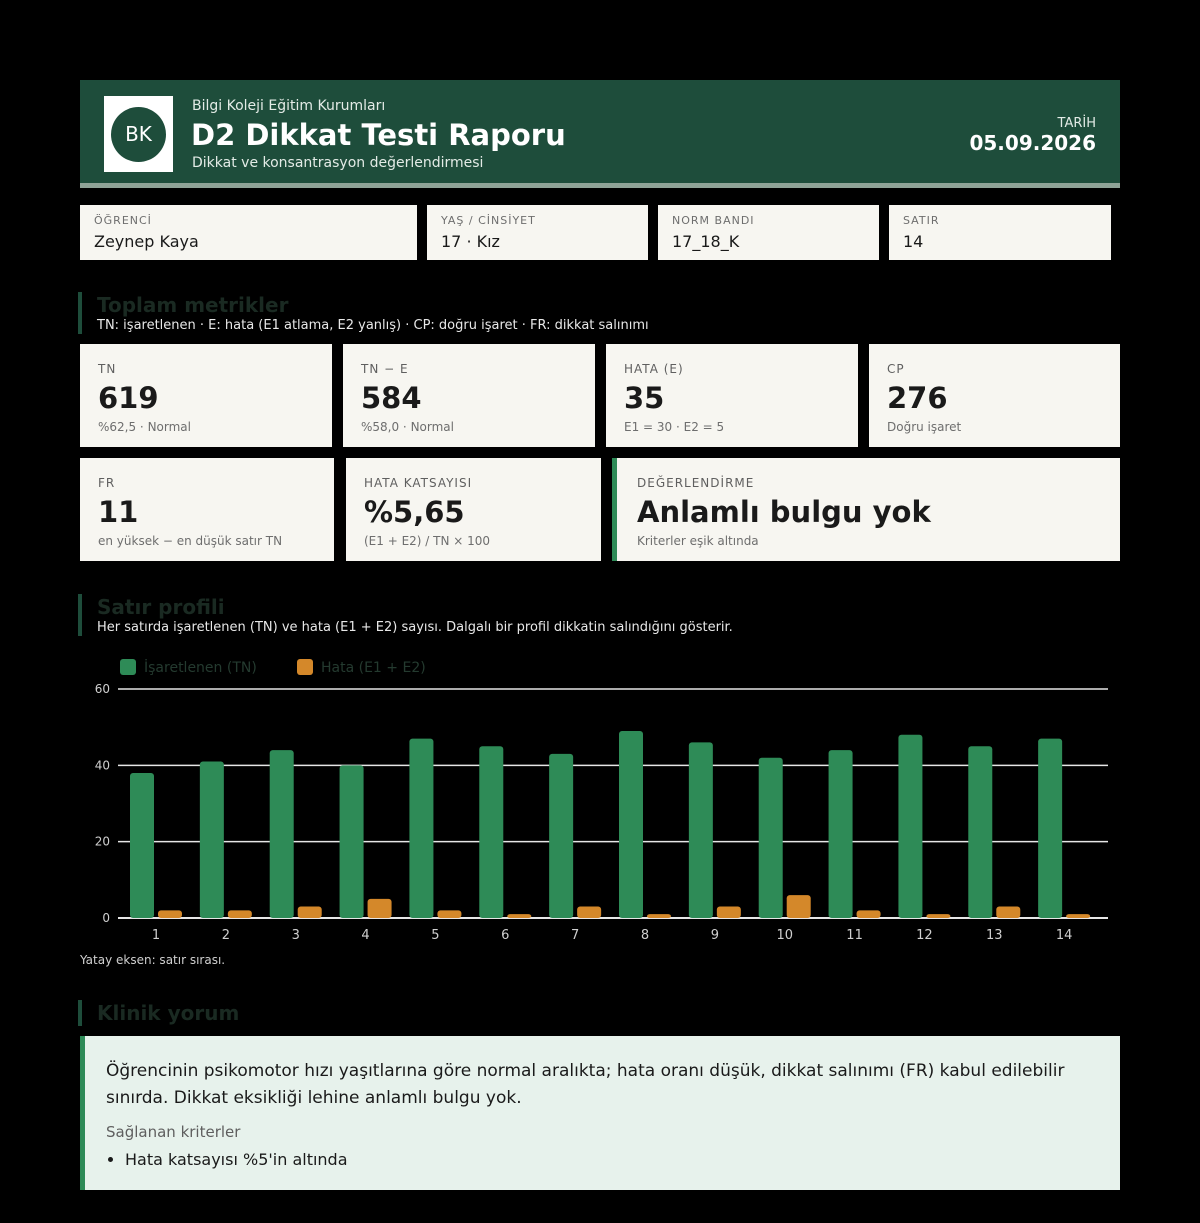  I want to click on criteria-list: Hata katsayısı %5'in altında, so click(601, 1160).